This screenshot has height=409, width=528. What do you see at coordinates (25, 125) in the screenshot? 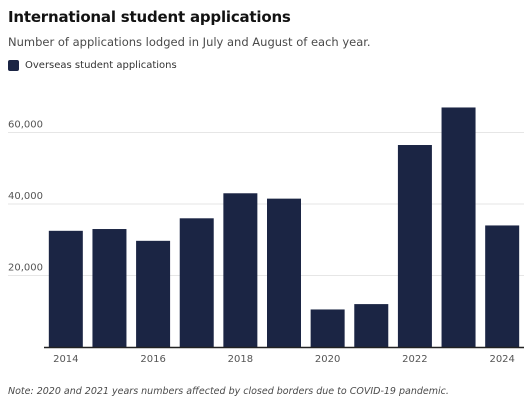
I see `y-tick-label: 60,000` at bounding box center [25, 125].